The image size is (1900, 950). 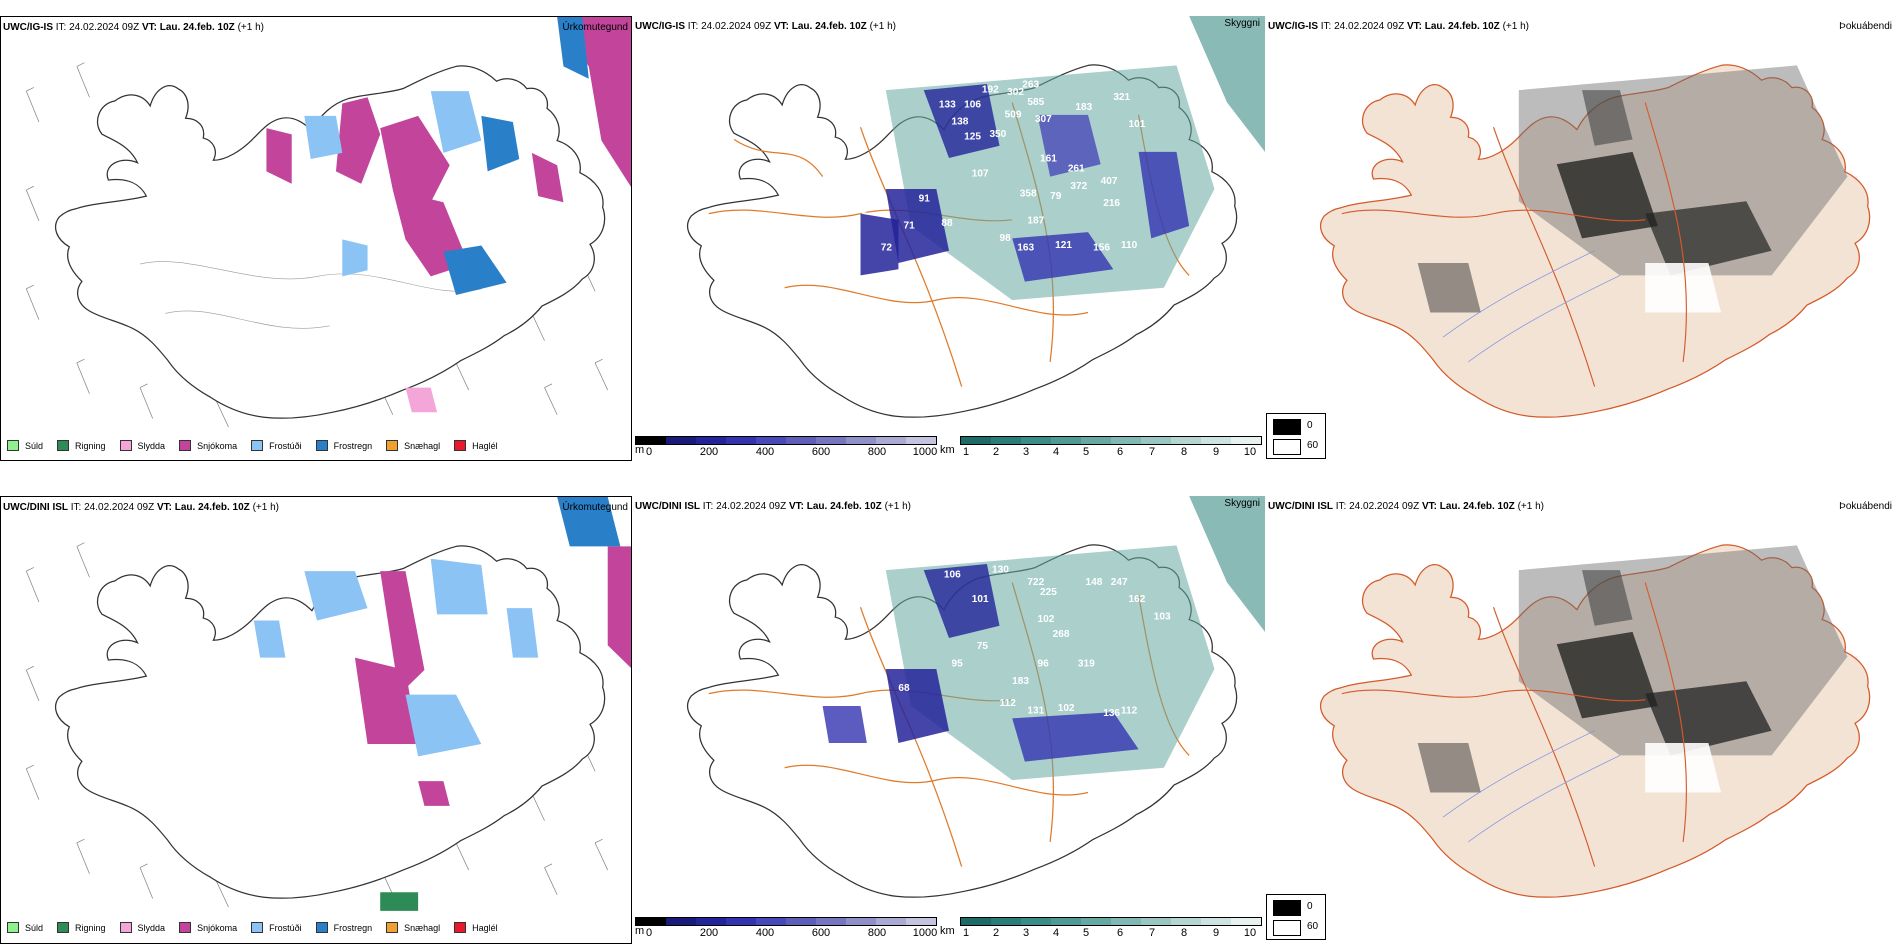 What do you see at coordinates (846, 676) in the screenshot?
I see `svg-text: 172` at bounding box center [846, 676].